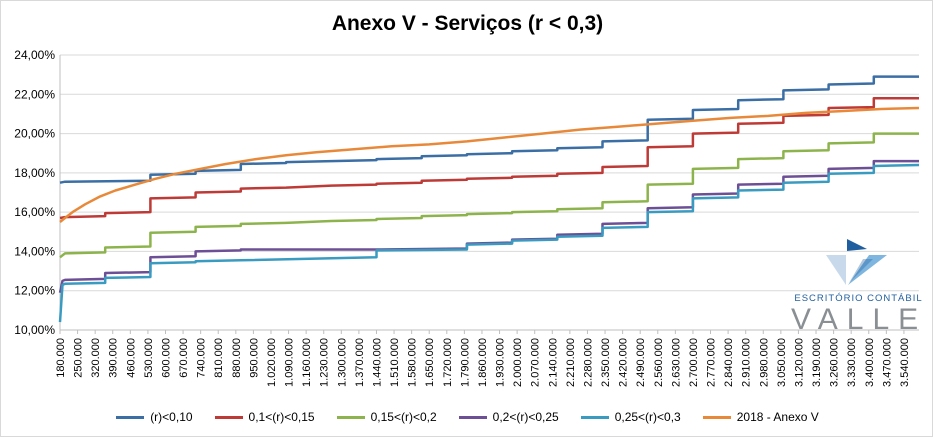 The height and width of the screenshot is (438, 933). I want to click on x-tick-label: 320.000, so click(96, 358).